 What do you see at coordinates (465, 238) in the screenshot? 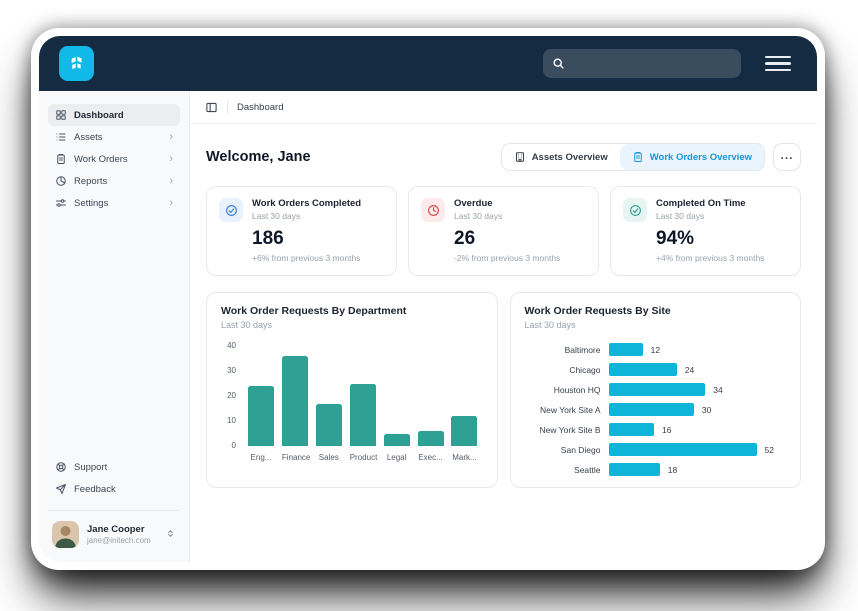
I see `stat-value: 26` at bounding box center [465, 238].